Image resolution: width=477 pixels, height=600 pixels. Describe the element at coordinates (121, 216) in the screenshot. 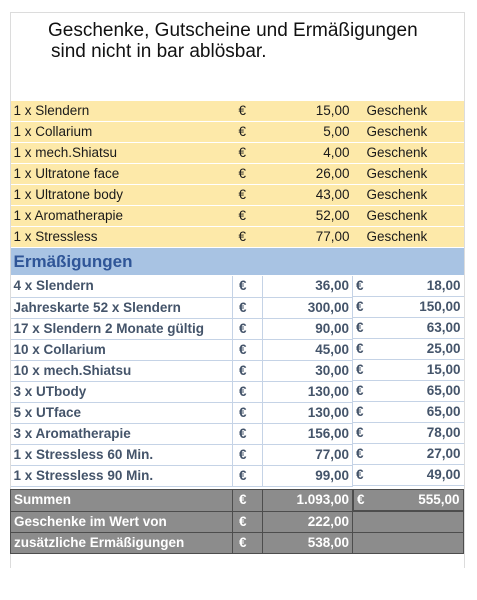

I see `gift-item: 1 x Aromatherapie` at that location.